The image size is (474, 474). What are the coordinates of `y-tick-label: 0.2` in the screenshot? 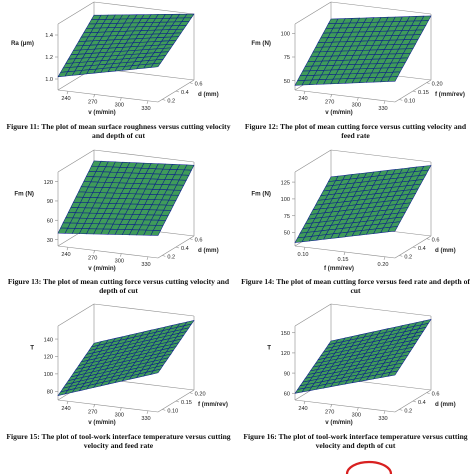 It's located at (171, 101).